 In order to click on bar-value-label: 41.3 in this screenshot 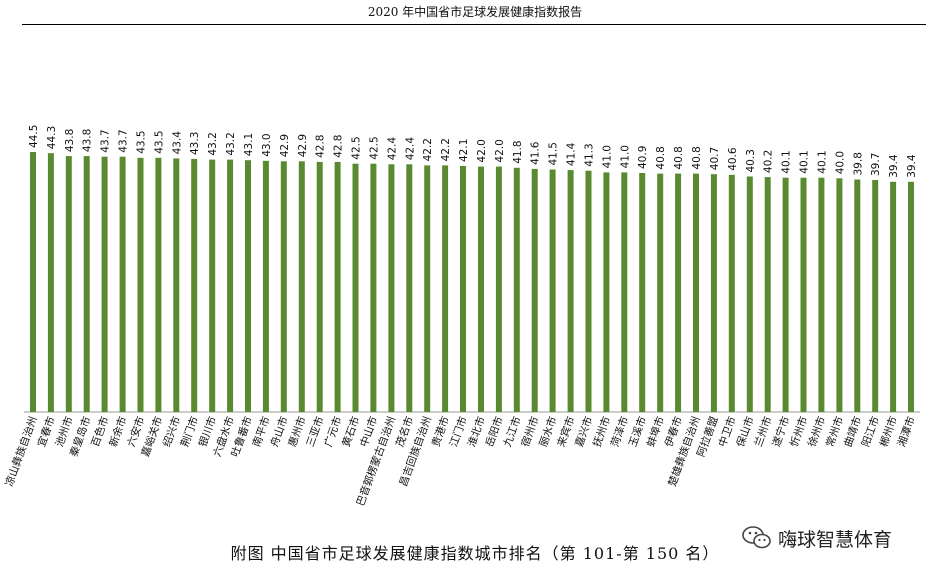, I will do `click(590, 154)`.